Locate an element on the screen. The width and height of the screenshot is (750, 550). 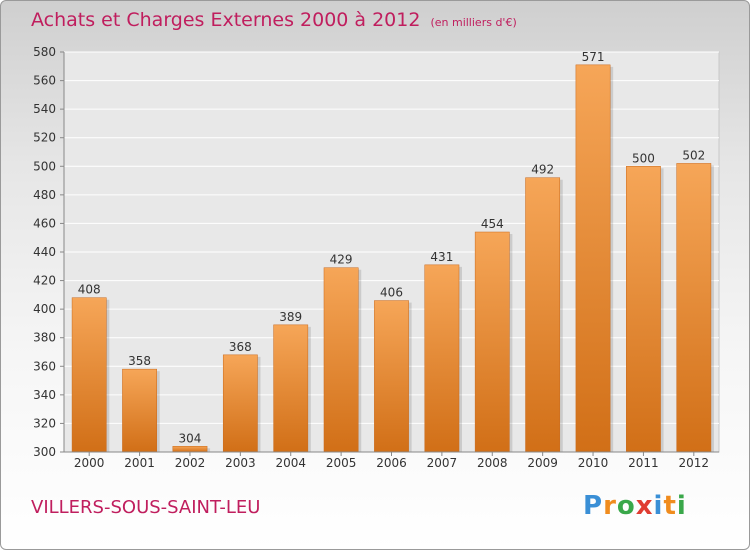
logo-letter: x is located at coordinates (644, 506).